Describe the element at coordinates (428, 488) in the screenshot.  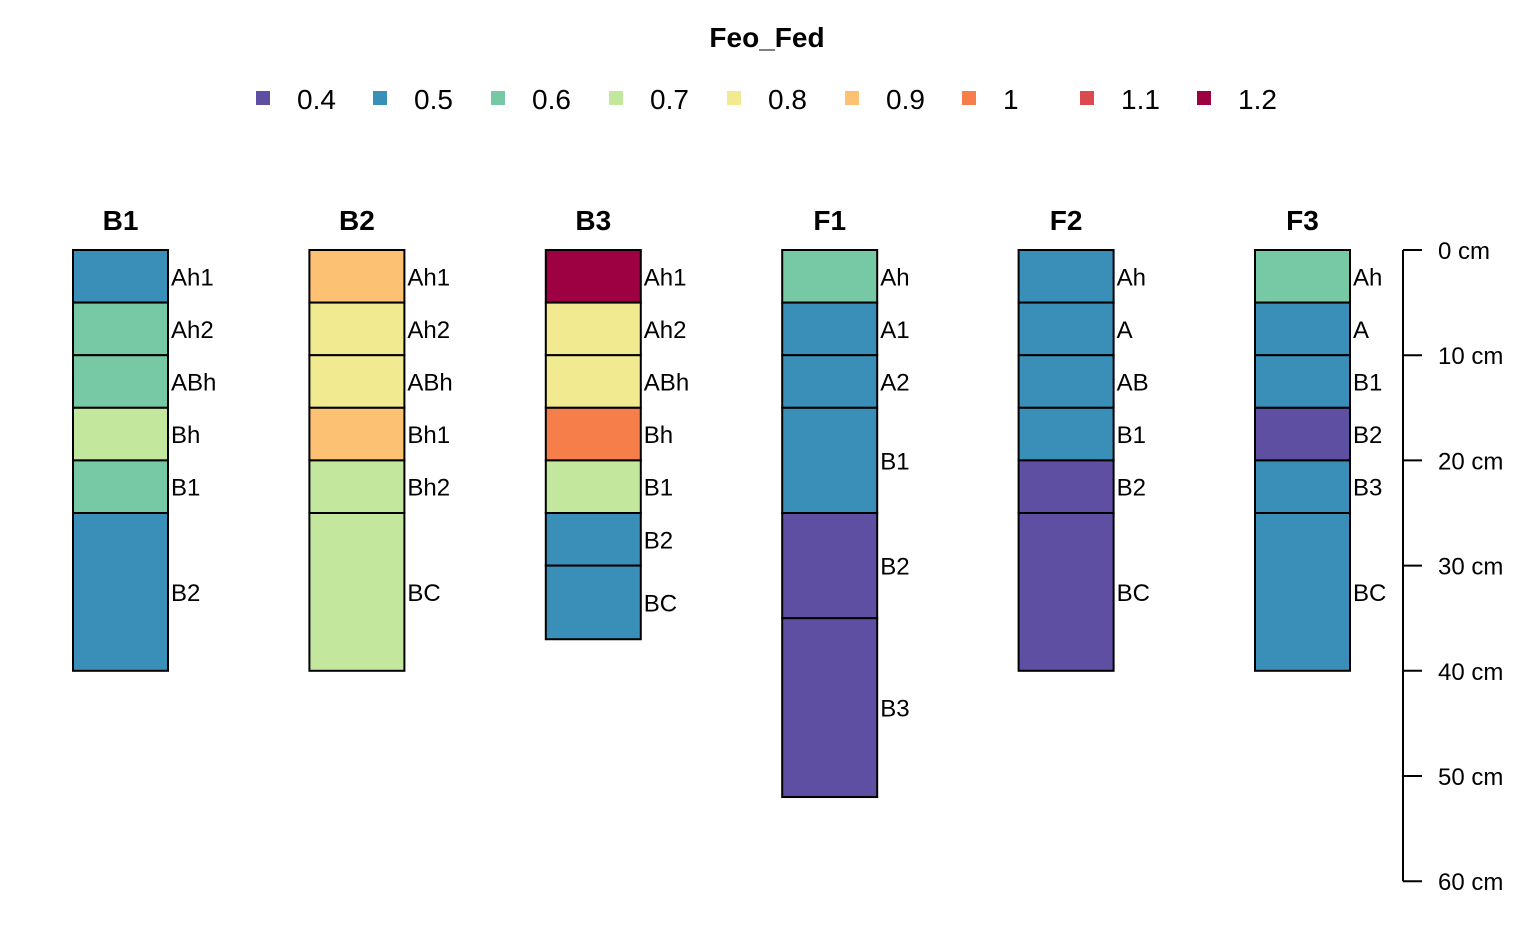
I see `horizon-label: Bh2` at that location.